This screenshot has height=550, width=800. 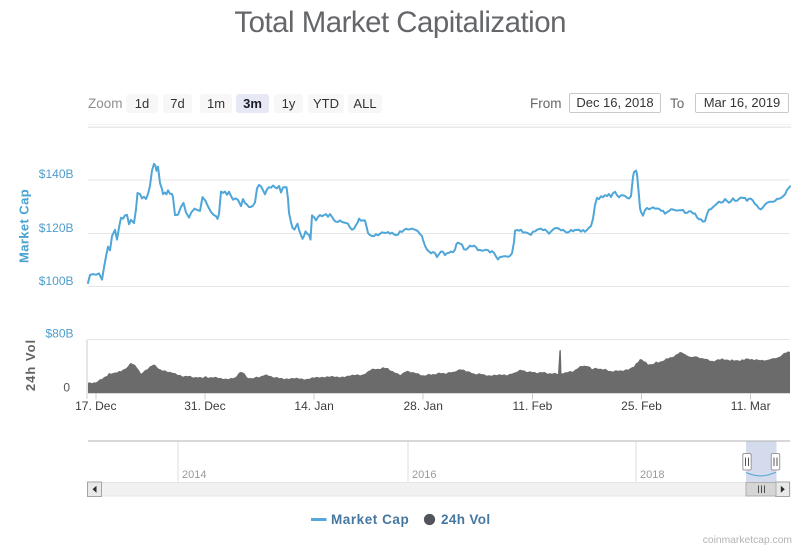 What do you see at coordinates (641, 406) in the screenshot?
I see `svg-text: 25. Feb` at bounding box center [641, 406].